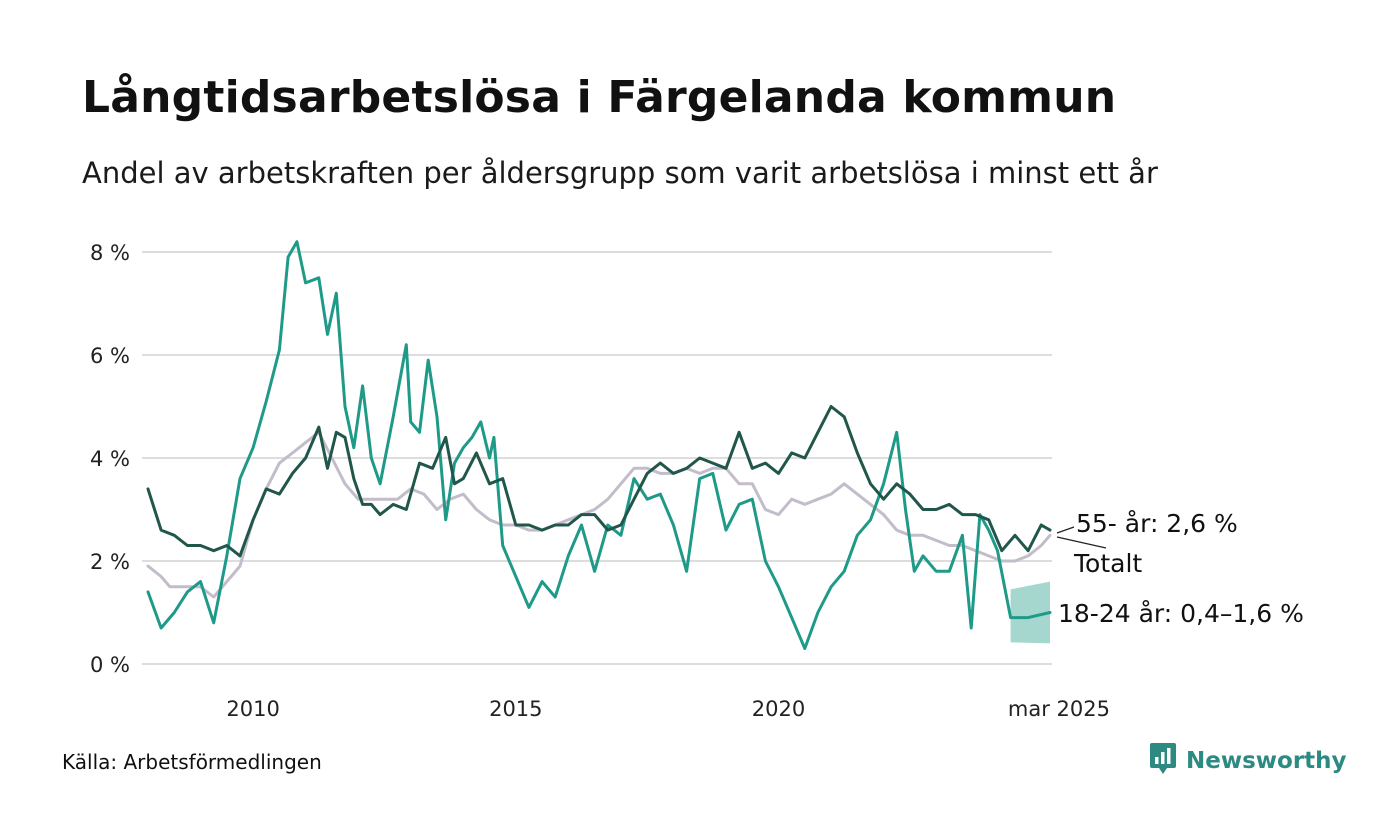  What do you see at coordinates (778, 709) in the screenshot?
I see `x-tick-label: 2020` at bounding box center [778, 709].